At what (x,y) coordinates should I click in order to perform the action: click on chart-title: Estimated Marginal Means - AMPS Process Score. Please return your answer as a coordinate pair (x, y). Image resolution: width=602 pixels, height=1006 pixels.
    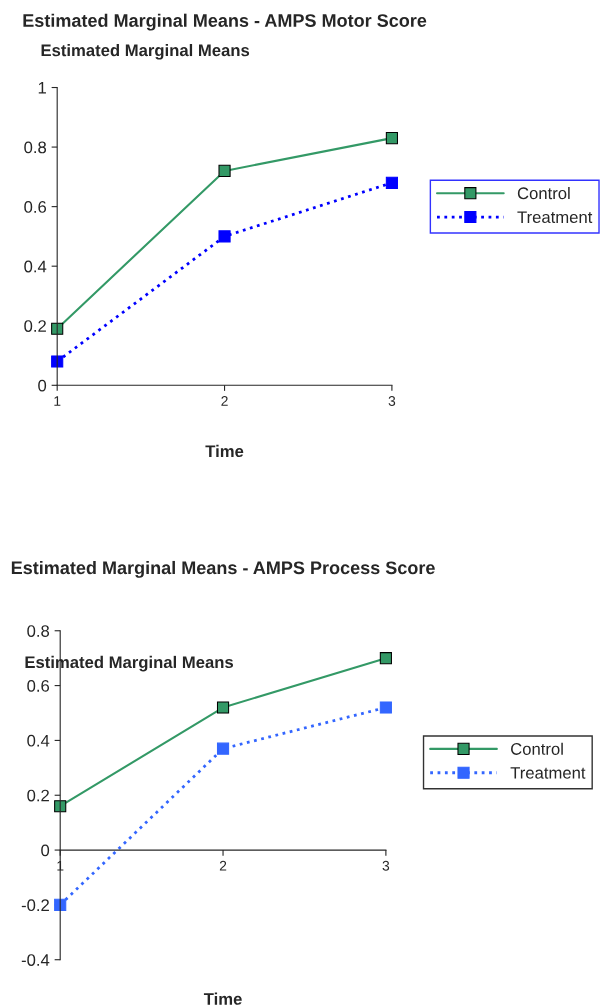
    Looking at the image, I should click on (223, 569).